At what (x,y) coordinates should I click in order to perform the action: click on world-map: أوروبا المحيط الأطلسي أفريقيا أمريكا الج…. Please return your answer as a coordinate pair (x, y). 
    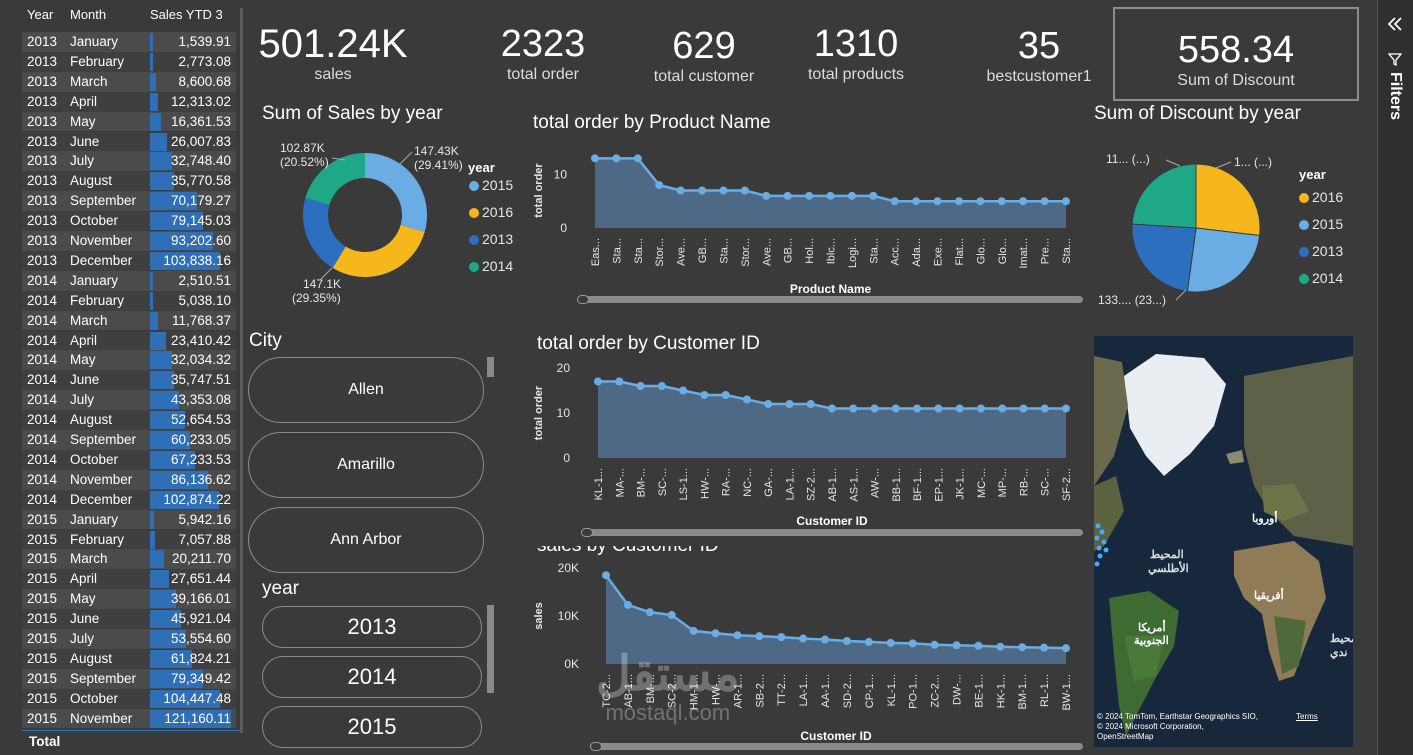
    Looking at the image, I should click on (1223, 541).